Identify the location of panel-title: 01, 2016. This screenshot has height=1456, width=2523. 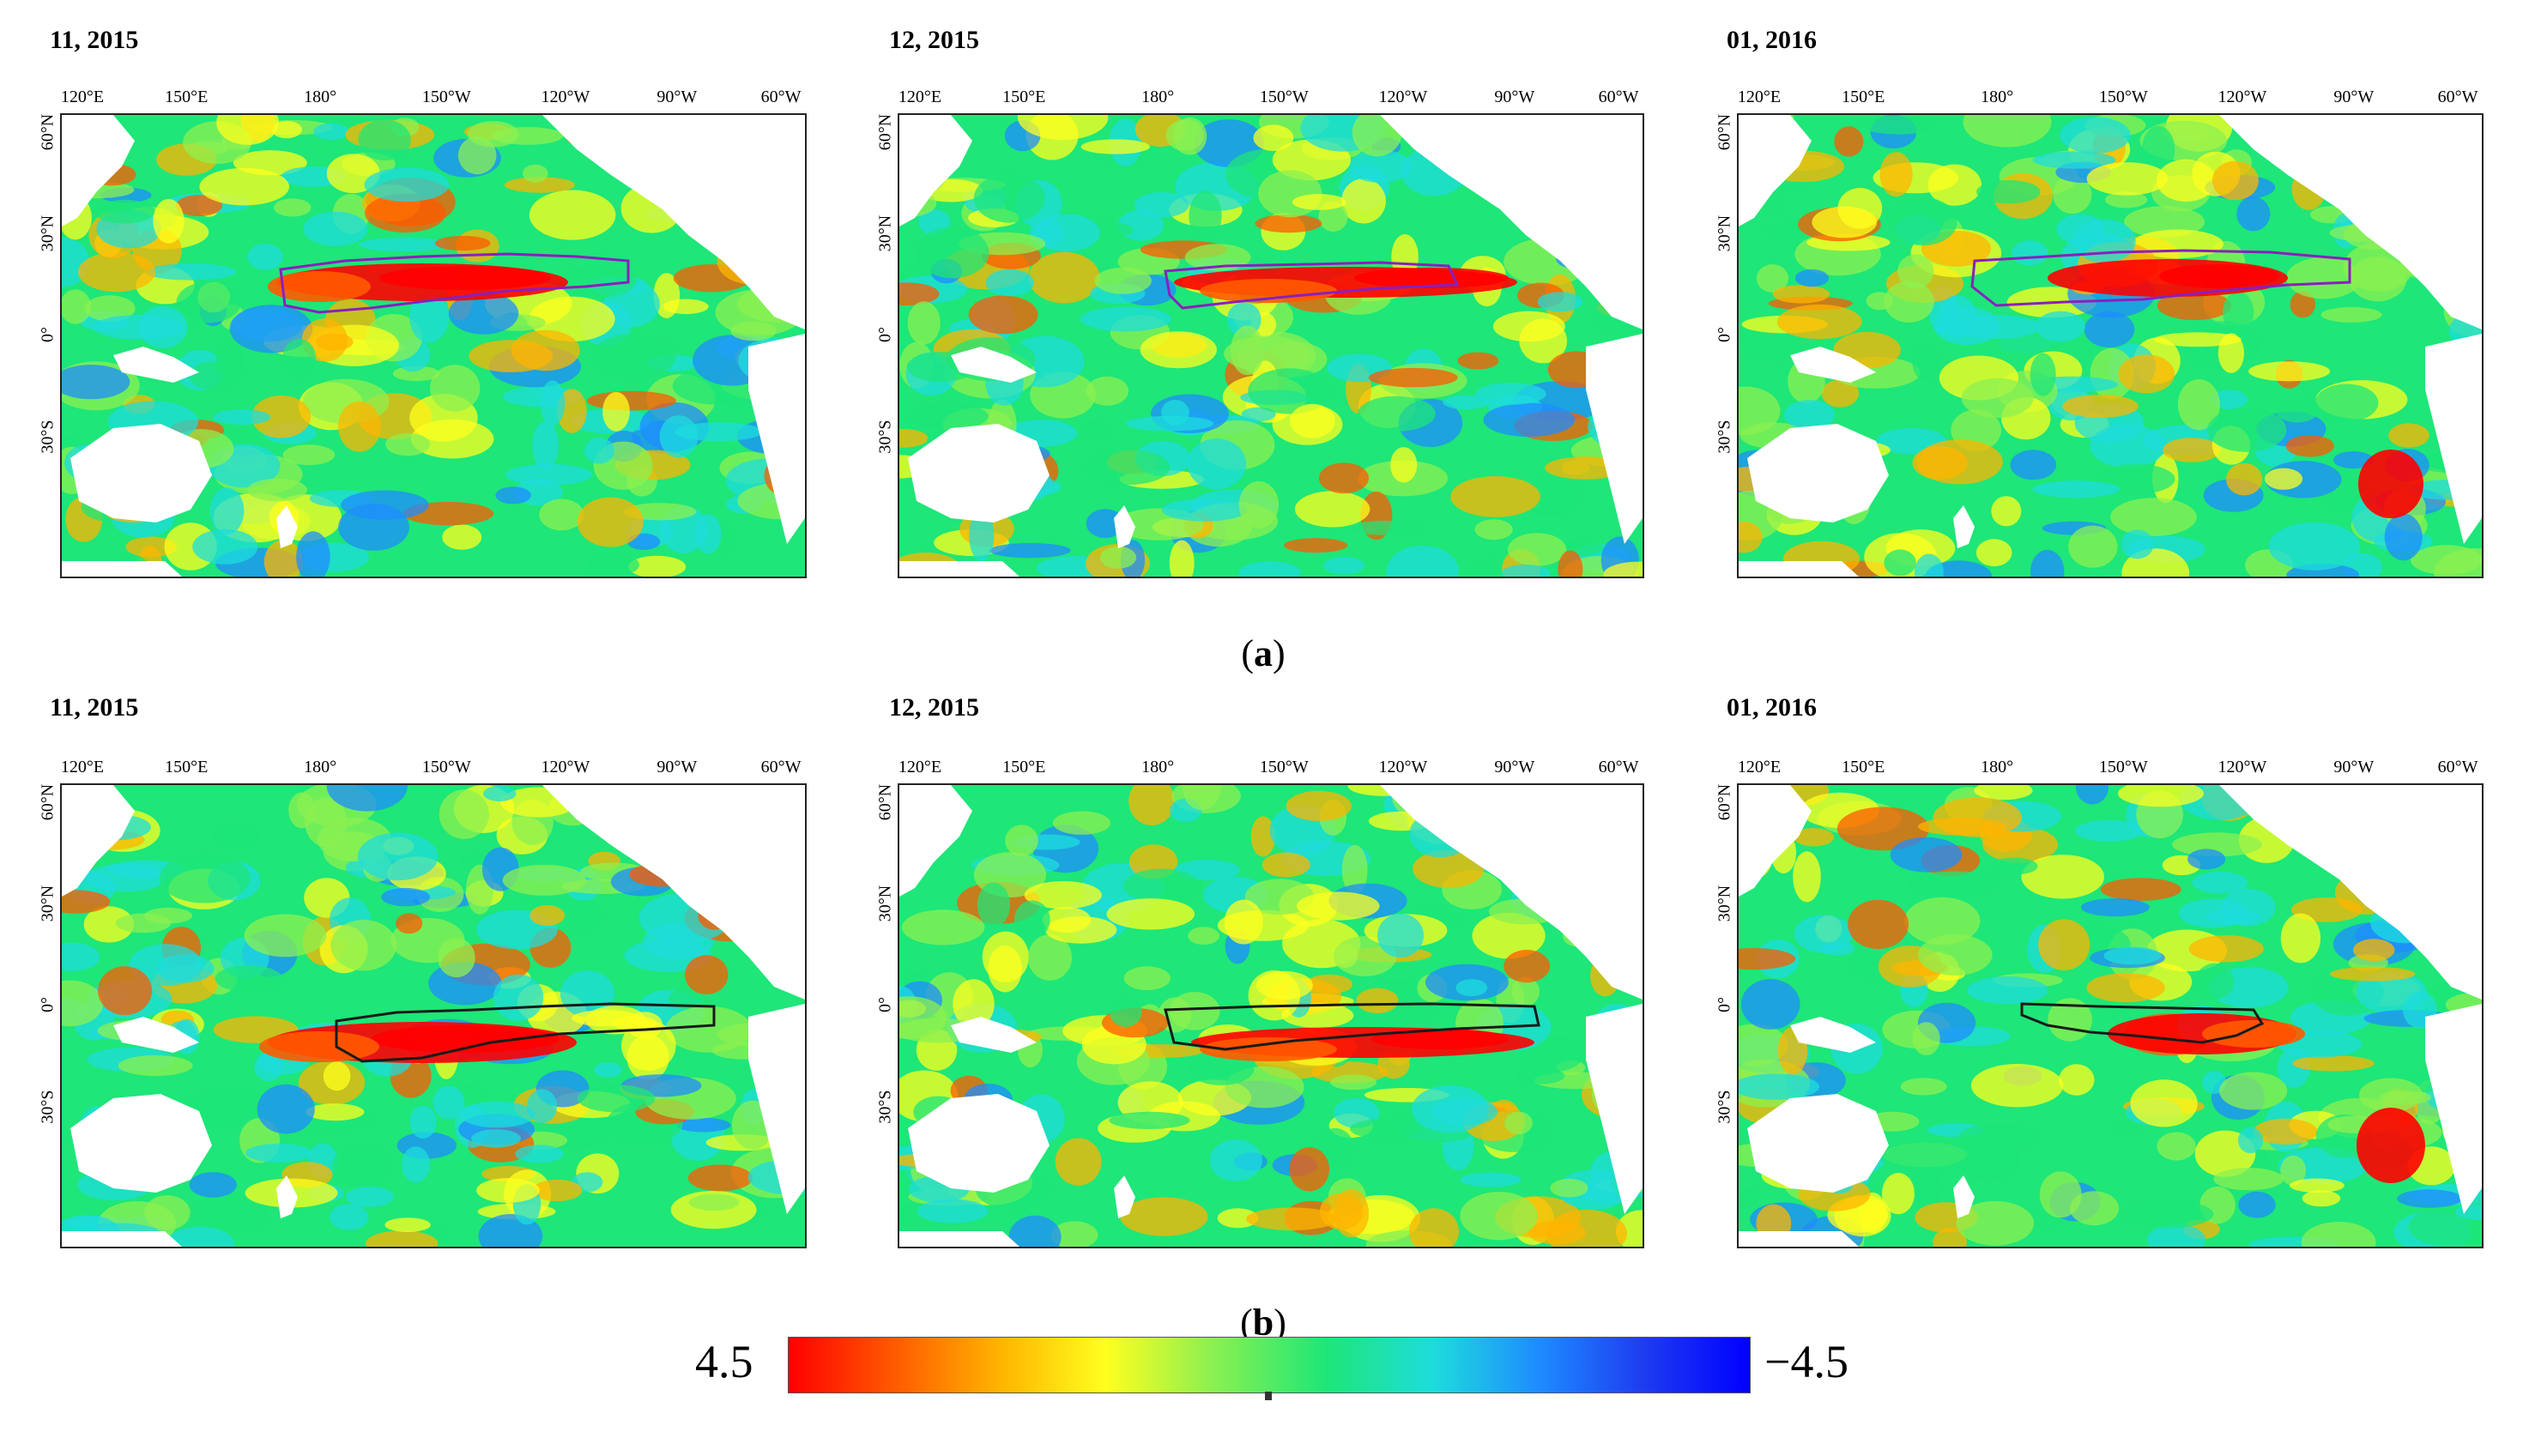
(1772, 707).